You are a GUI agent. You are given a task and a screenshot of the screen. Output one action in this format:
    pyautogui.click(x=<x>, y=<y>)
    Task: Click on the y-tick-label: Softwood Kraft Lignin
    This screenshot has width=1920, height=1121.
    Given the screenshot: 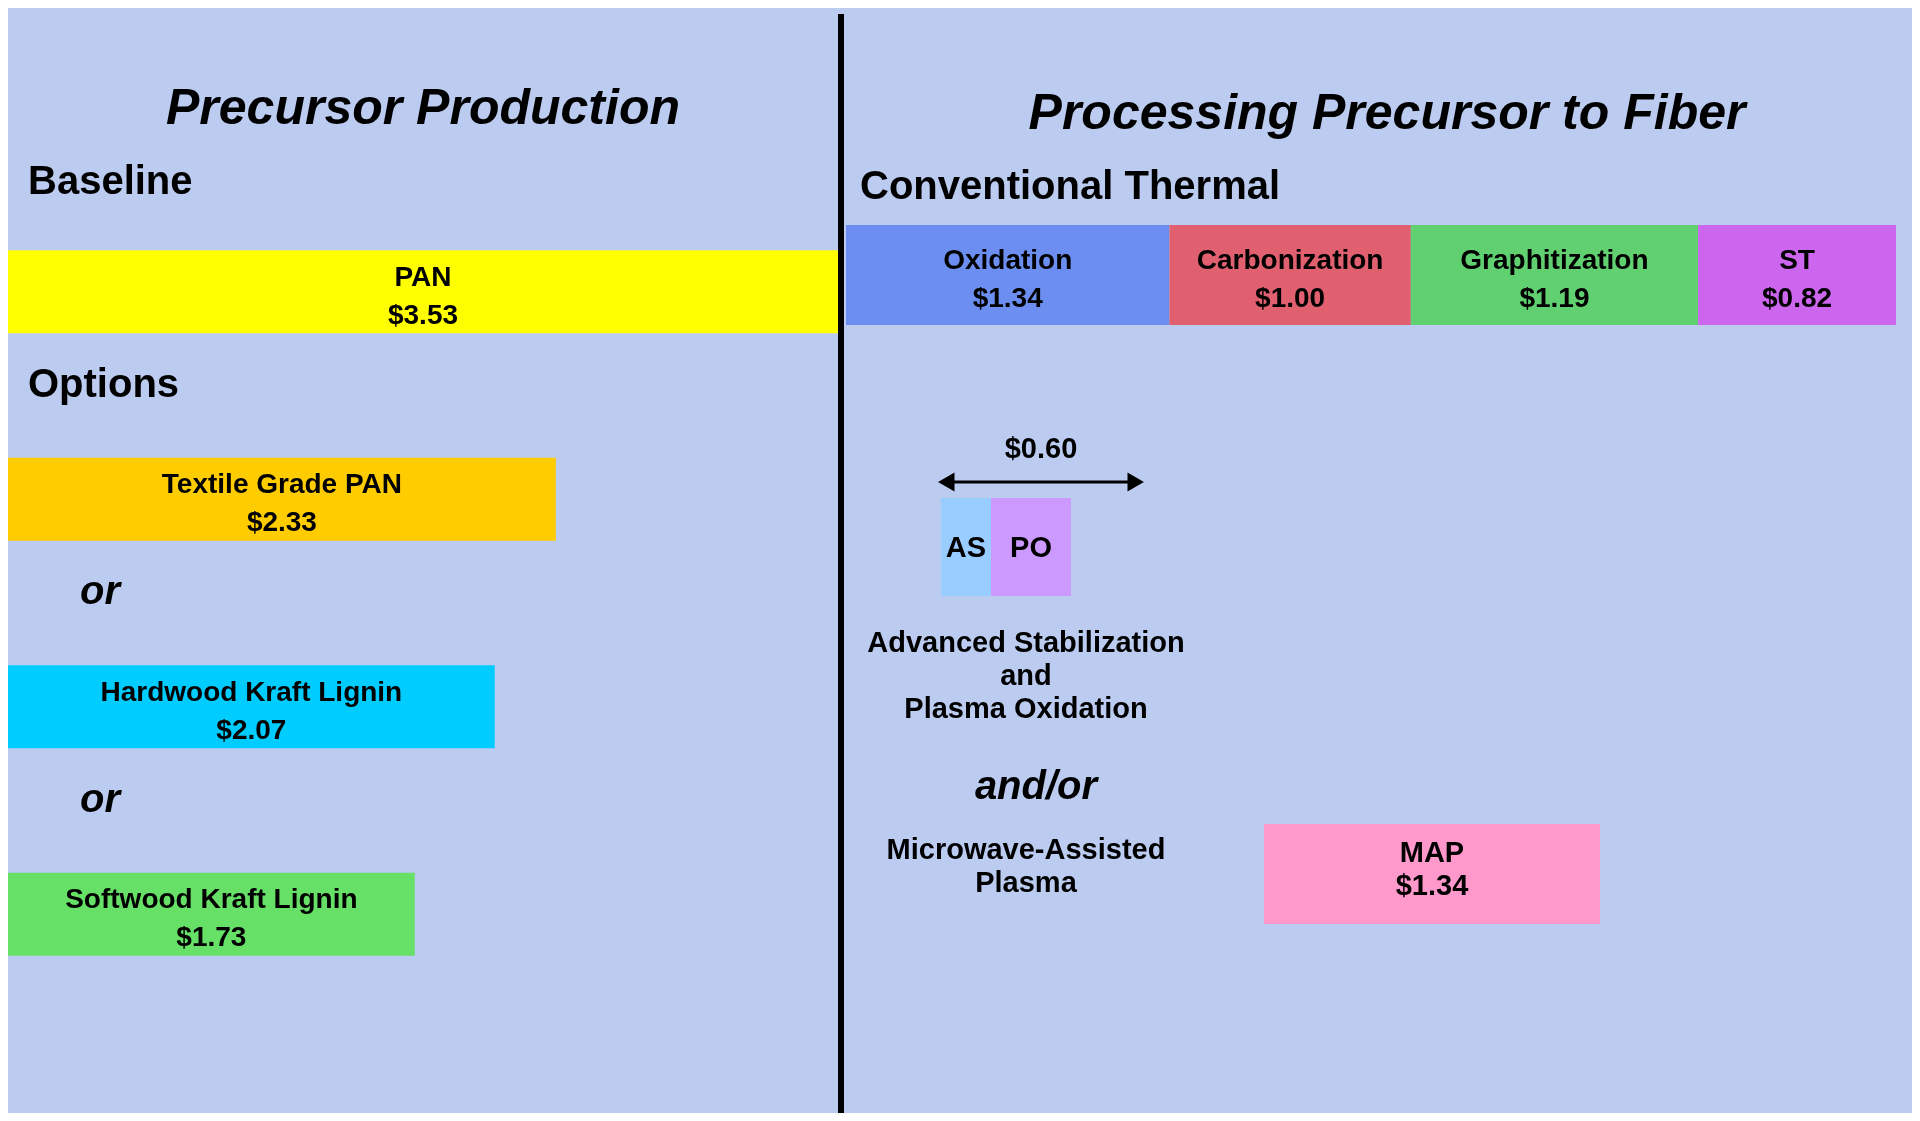 What is the action you would take?
    pyautogui.click(x=211, y=899)
    